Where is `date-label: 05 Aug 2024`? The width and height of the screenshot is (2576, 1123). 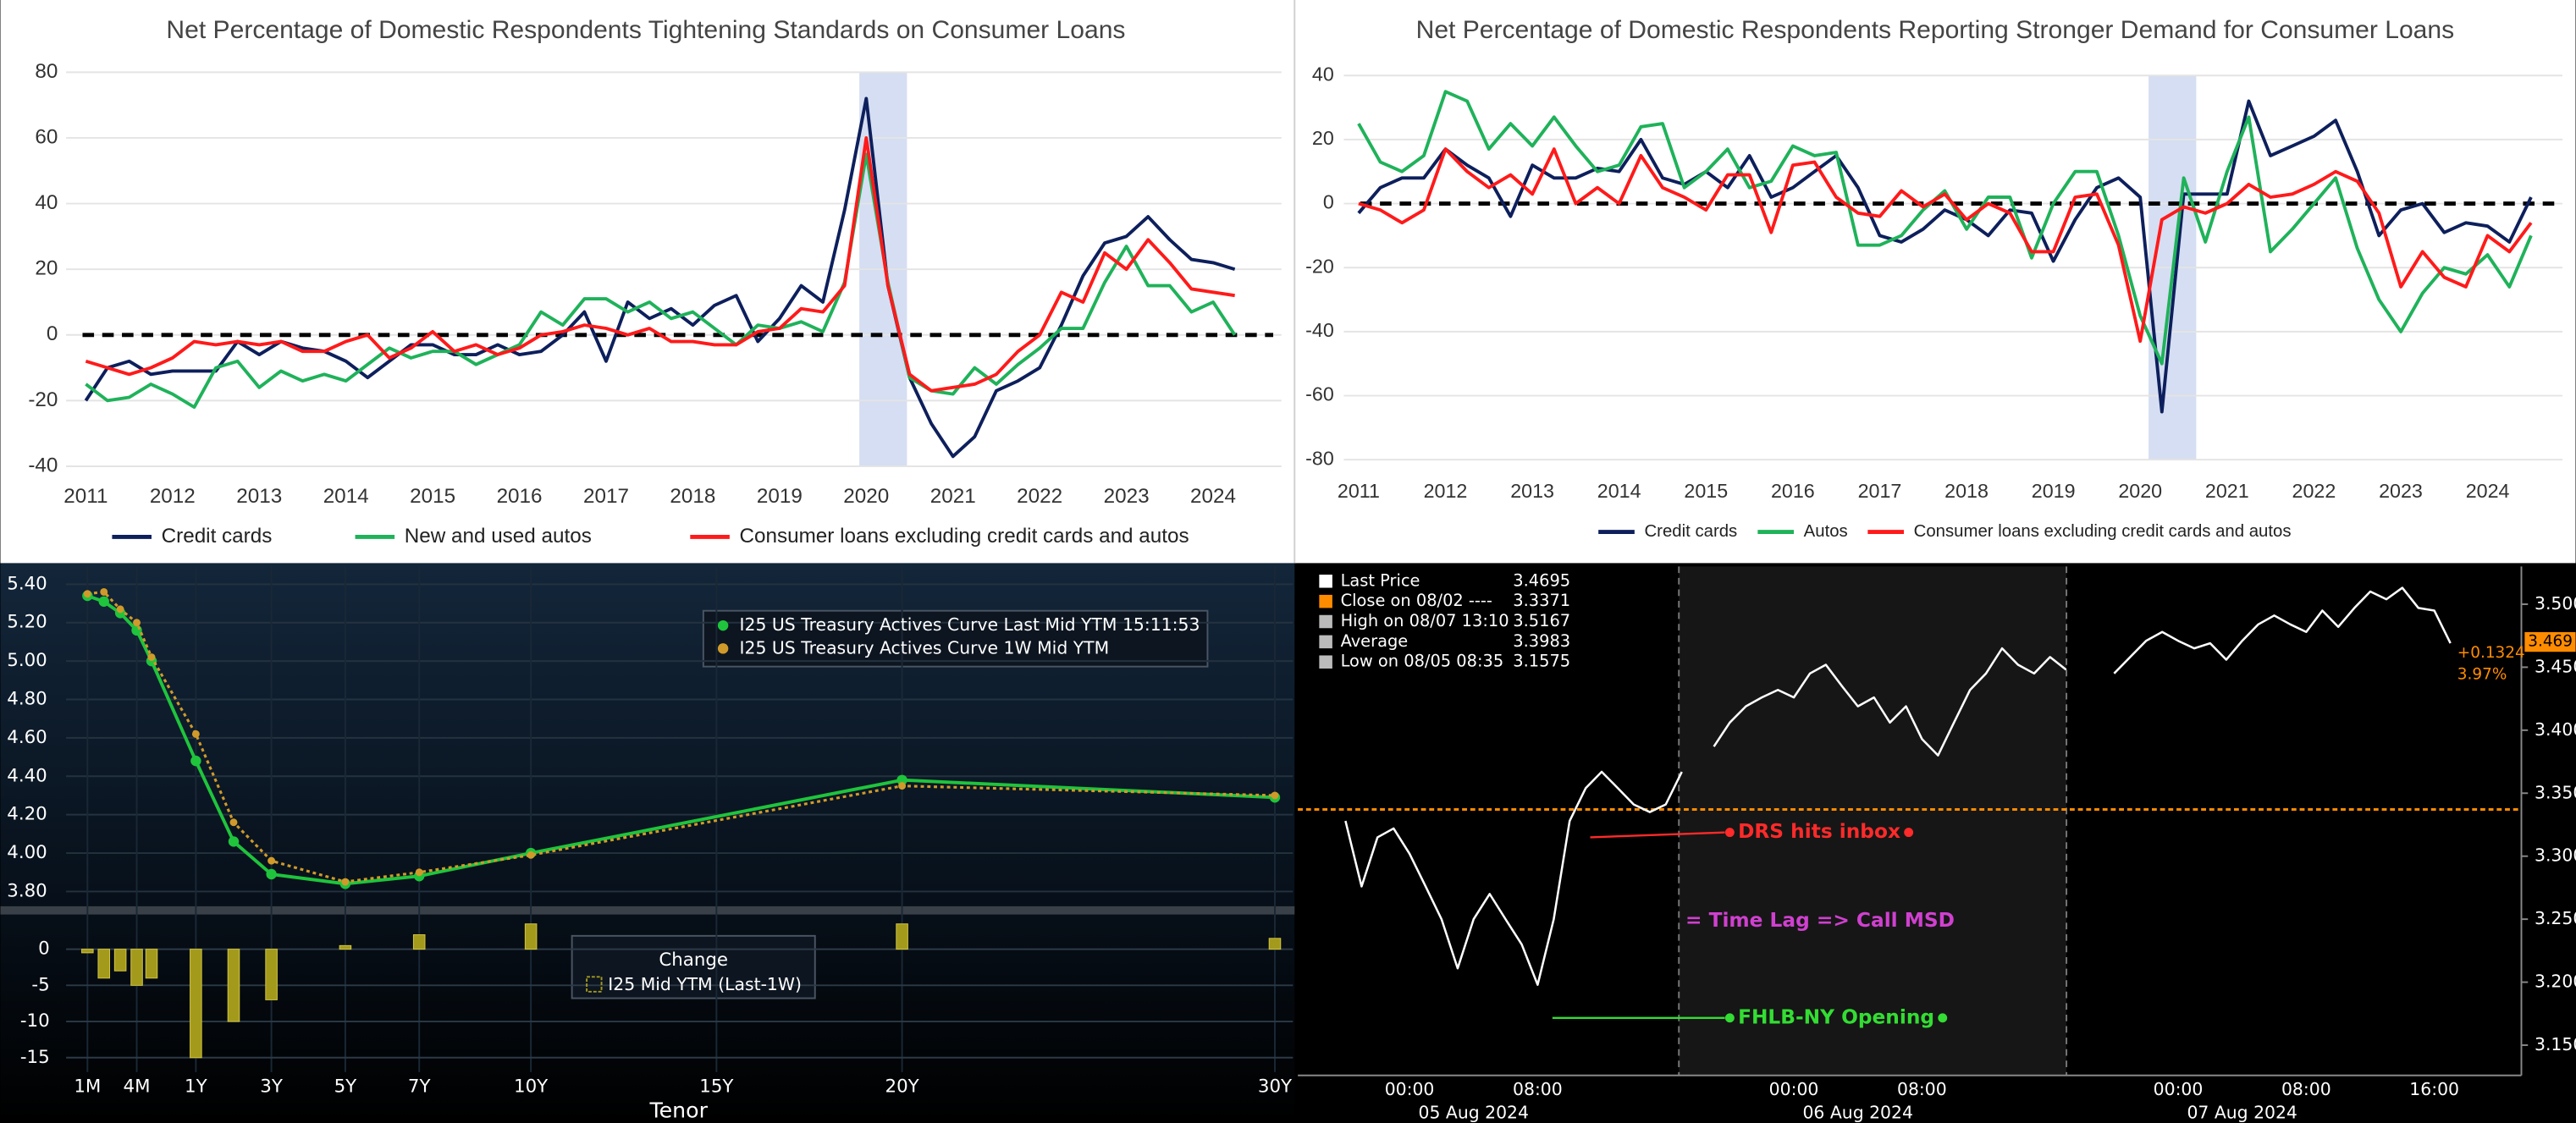
date-label: 05 Aug 2024 is located at coordinates (1474, 1112).